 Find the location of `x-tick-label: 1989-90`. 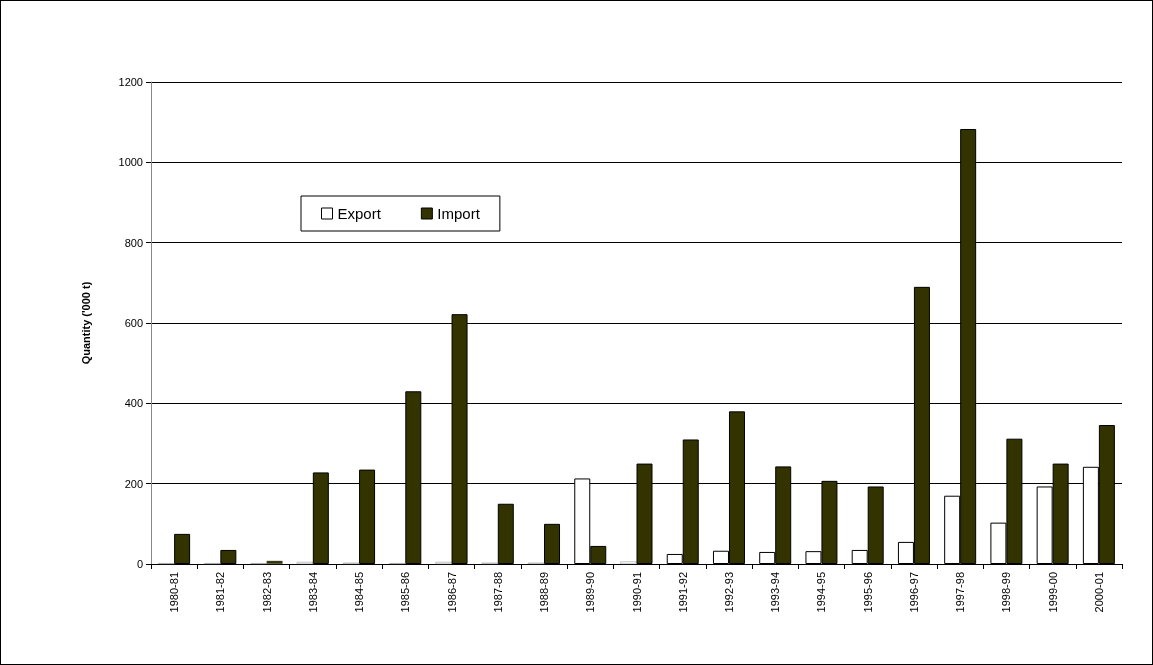

x-tick-label: 1989-90 is located at coordinates (590, 592).